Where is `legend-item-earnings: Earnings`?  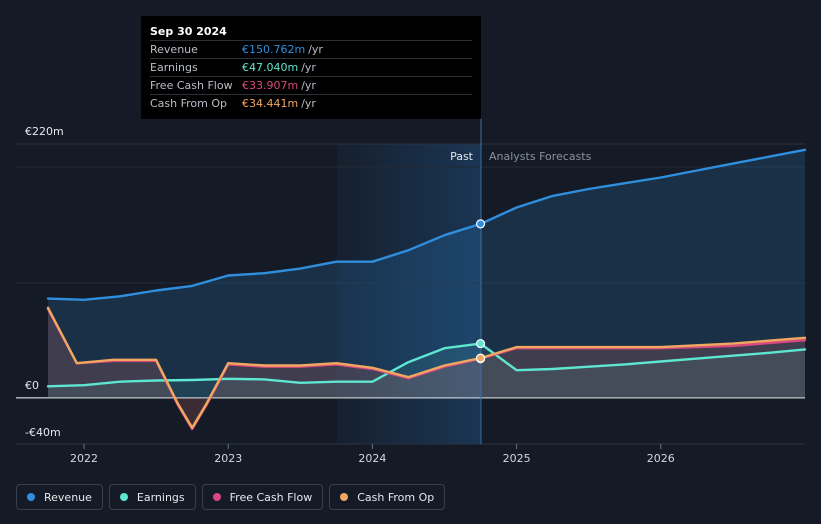 legend-item-earnings: Earnings is located at coordinates (152, 497).